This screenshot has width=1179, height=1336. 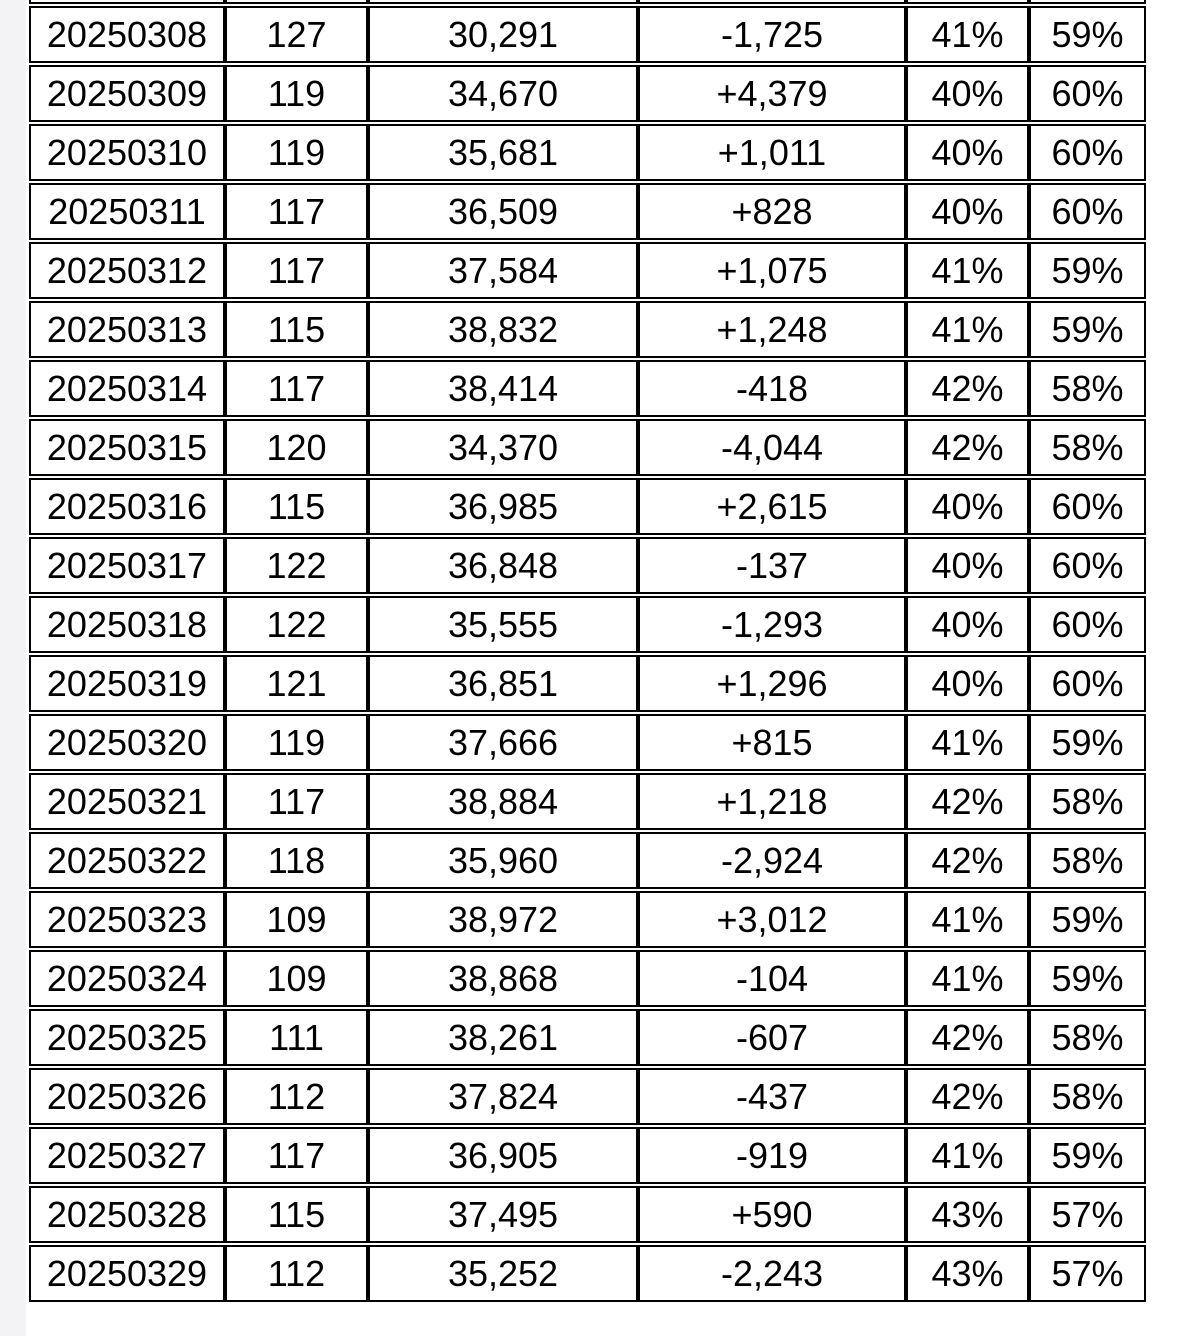 I want to click on cell-total: 36,851, so click(x=503, y=683).